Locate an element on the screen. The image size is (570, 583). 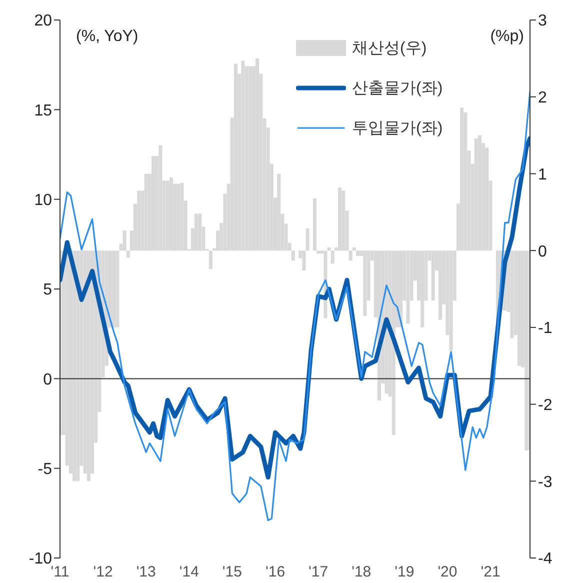
x-tick-label: '13 is located at coordinates (146, 572).